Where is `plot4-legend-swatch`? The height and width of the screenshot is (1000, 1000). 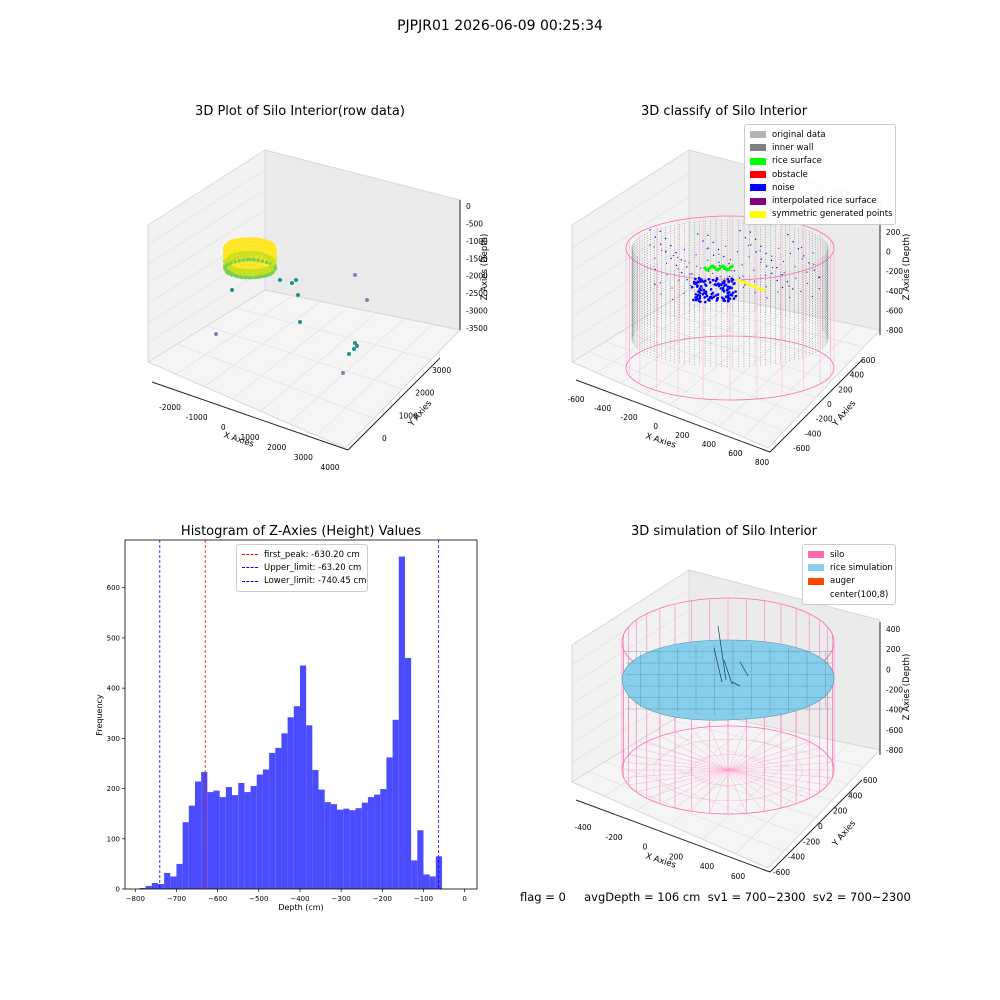
plot4-legend-swatch is located at coordinates (816, 568).